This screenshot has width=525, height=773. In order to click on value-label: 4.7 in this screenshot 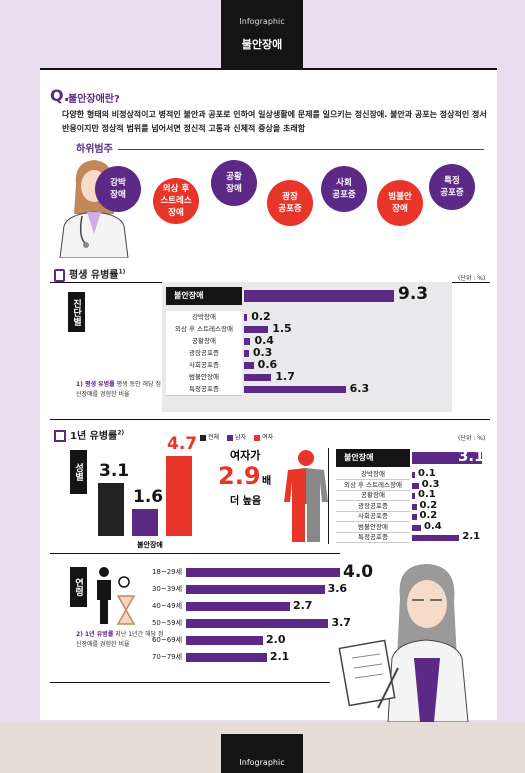, I will do `click(182, 444)`.